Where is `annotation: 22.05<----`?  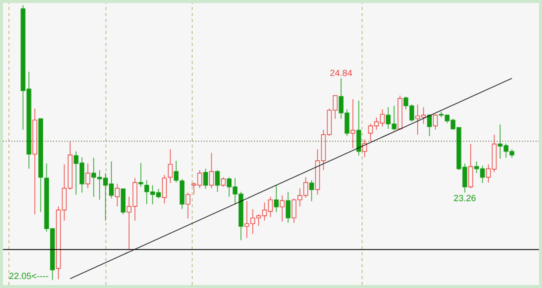
annotation: 22.05<---- is located at coordinates (28, 276).